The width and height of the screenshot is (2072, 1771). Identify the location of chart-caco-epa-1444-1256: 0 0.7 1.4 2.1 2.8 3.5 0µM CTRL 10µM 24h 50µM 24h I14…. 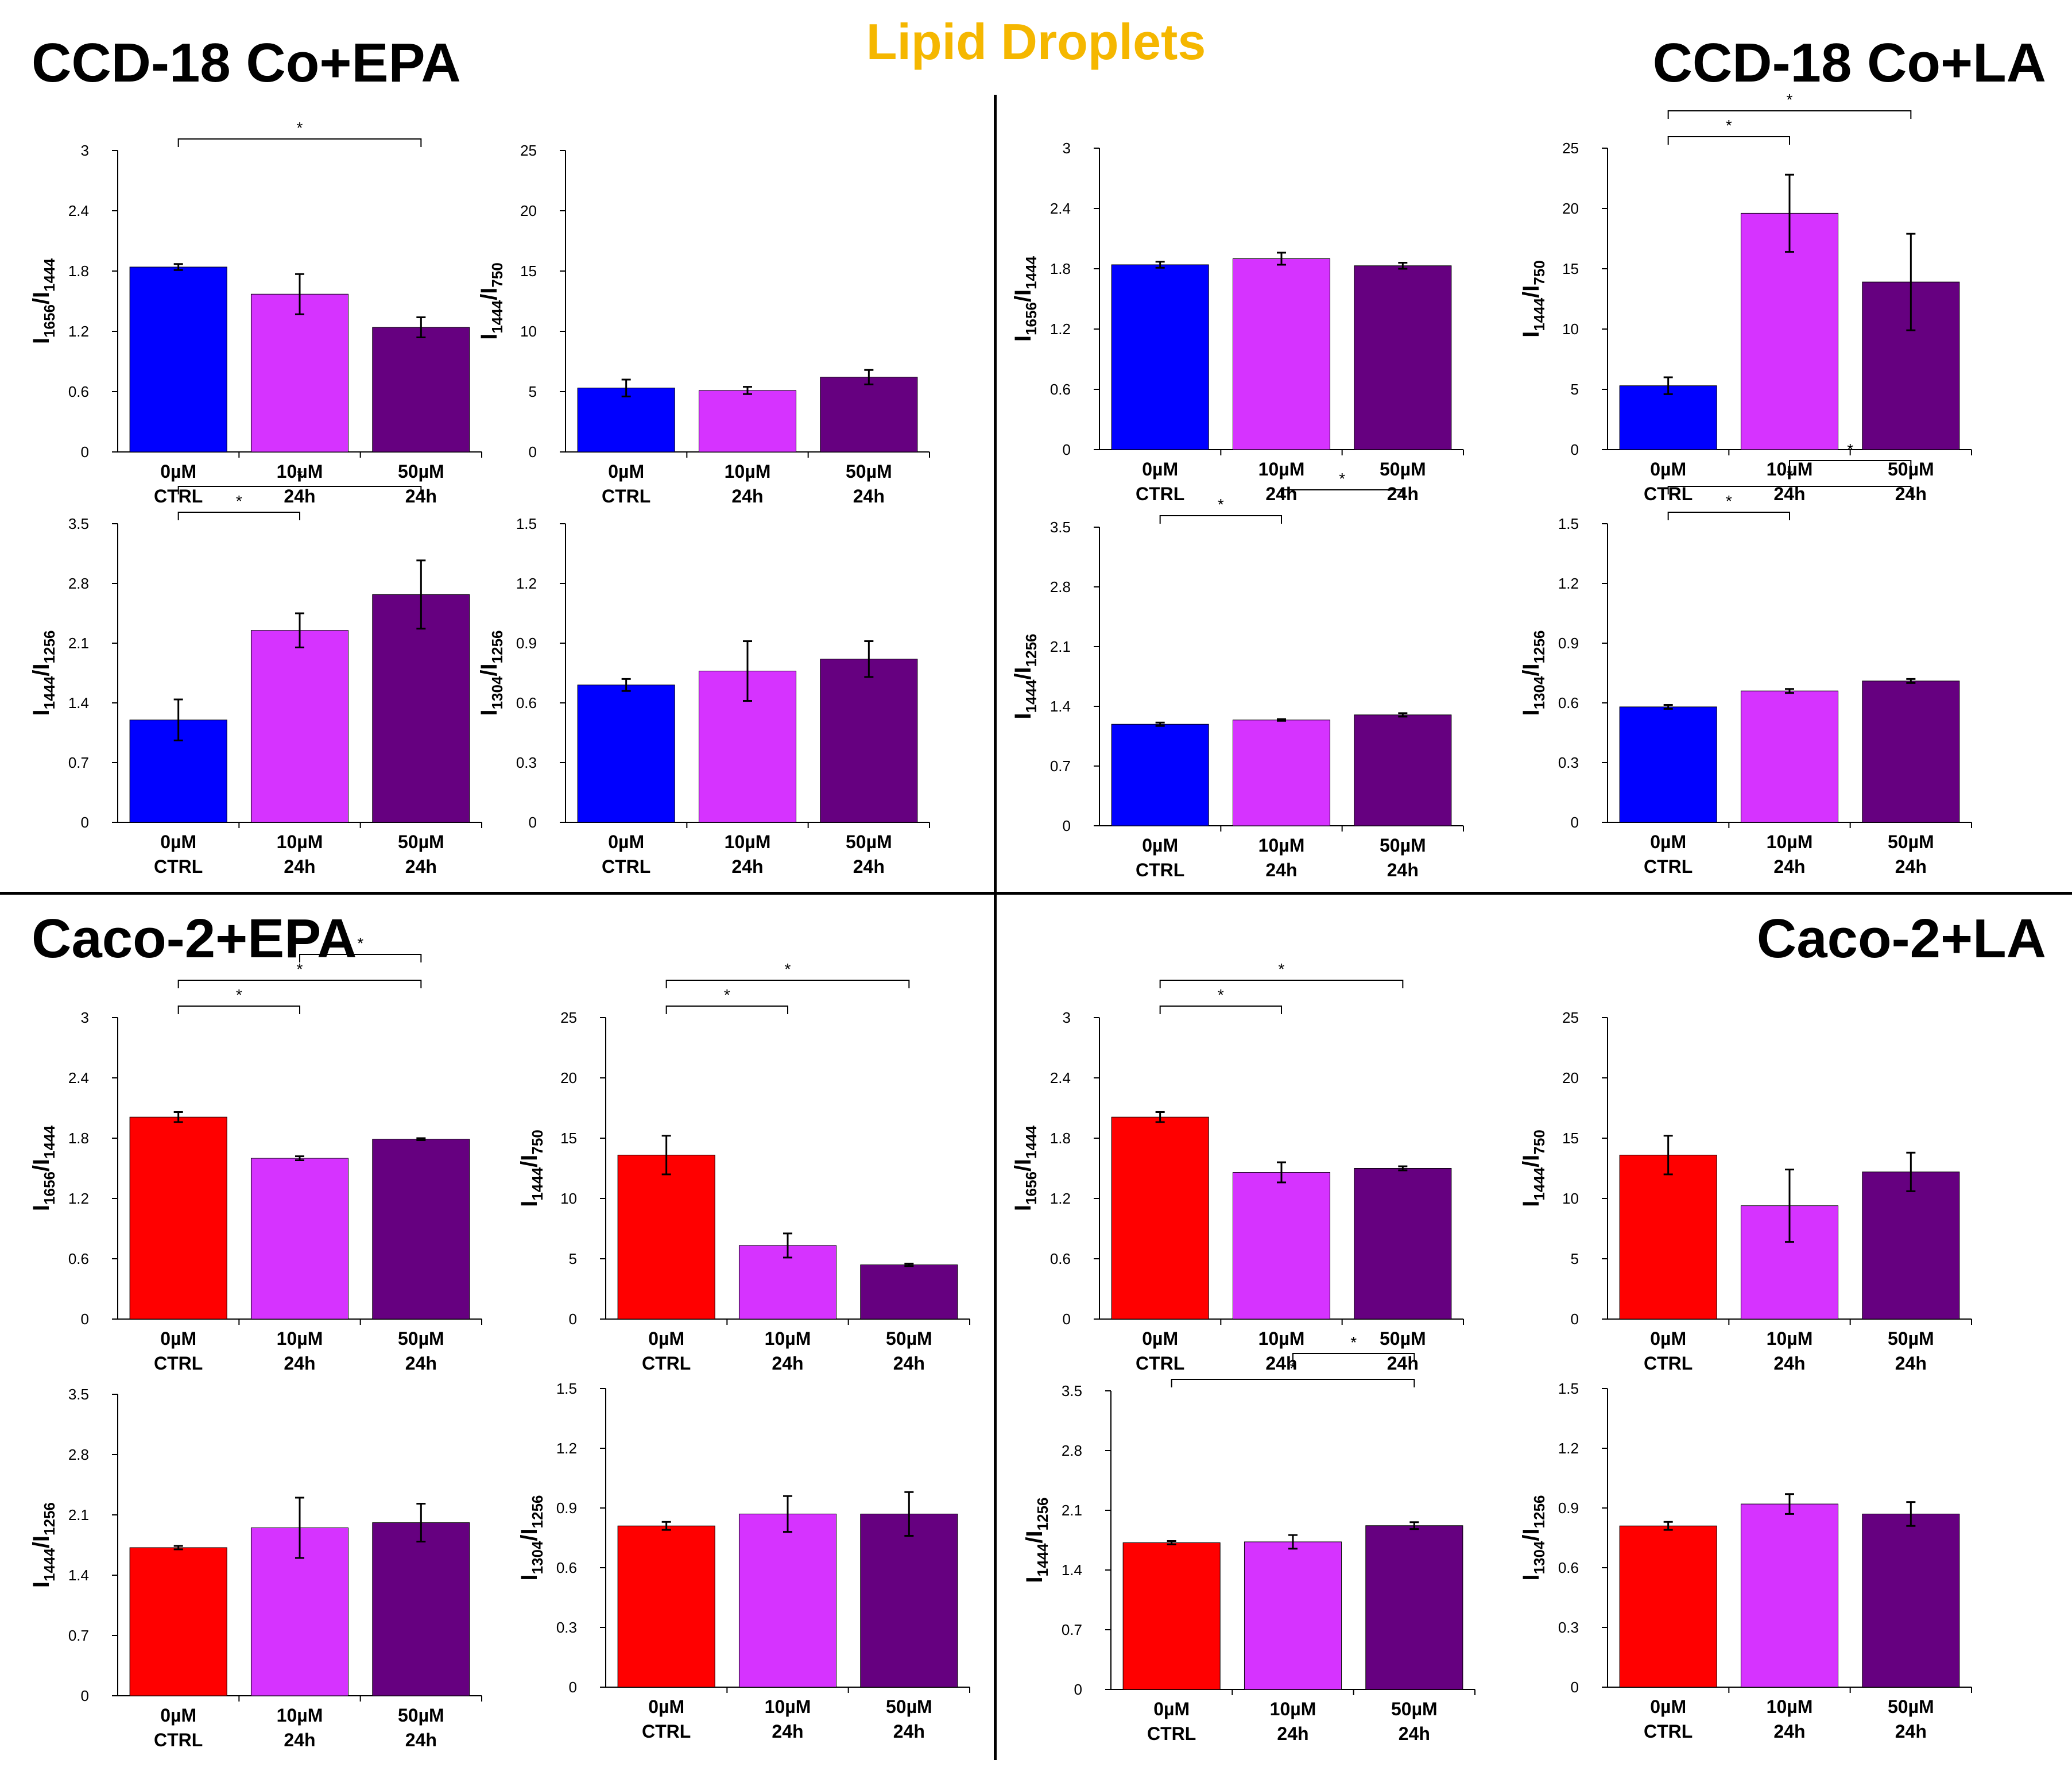
(255, 1568).